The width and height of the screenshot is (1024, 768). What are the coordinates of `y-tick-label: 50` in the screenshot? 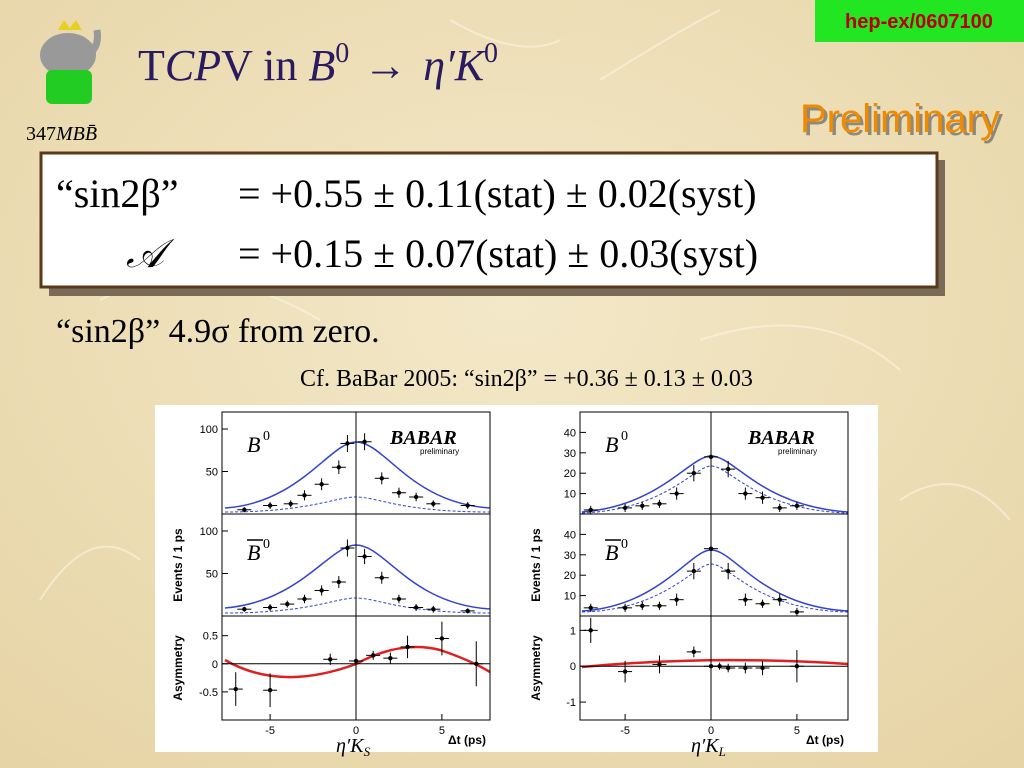 It's located at (212, 473).